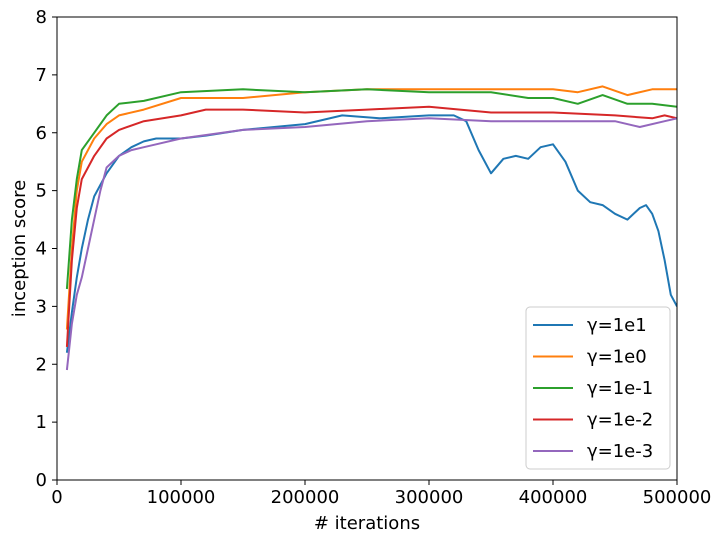  What do you see at coordinates (19, 248) in the screenshot?
I see `y-axis-label: inception score` at bounding box center [19, 248].